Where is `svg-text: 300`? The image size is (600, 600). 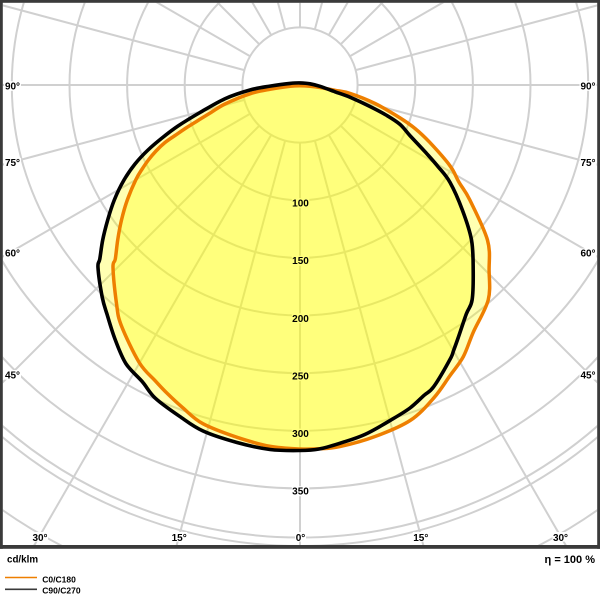
svg-text: 300 is located at coordinates (300, 434).